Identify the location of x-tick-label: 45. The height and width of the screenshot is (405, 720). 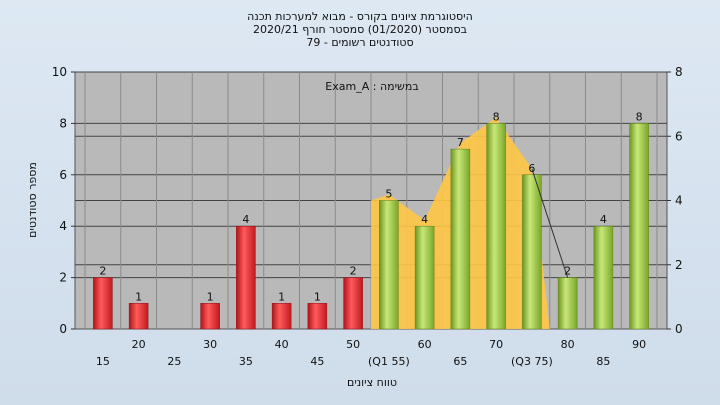
(317, 361).